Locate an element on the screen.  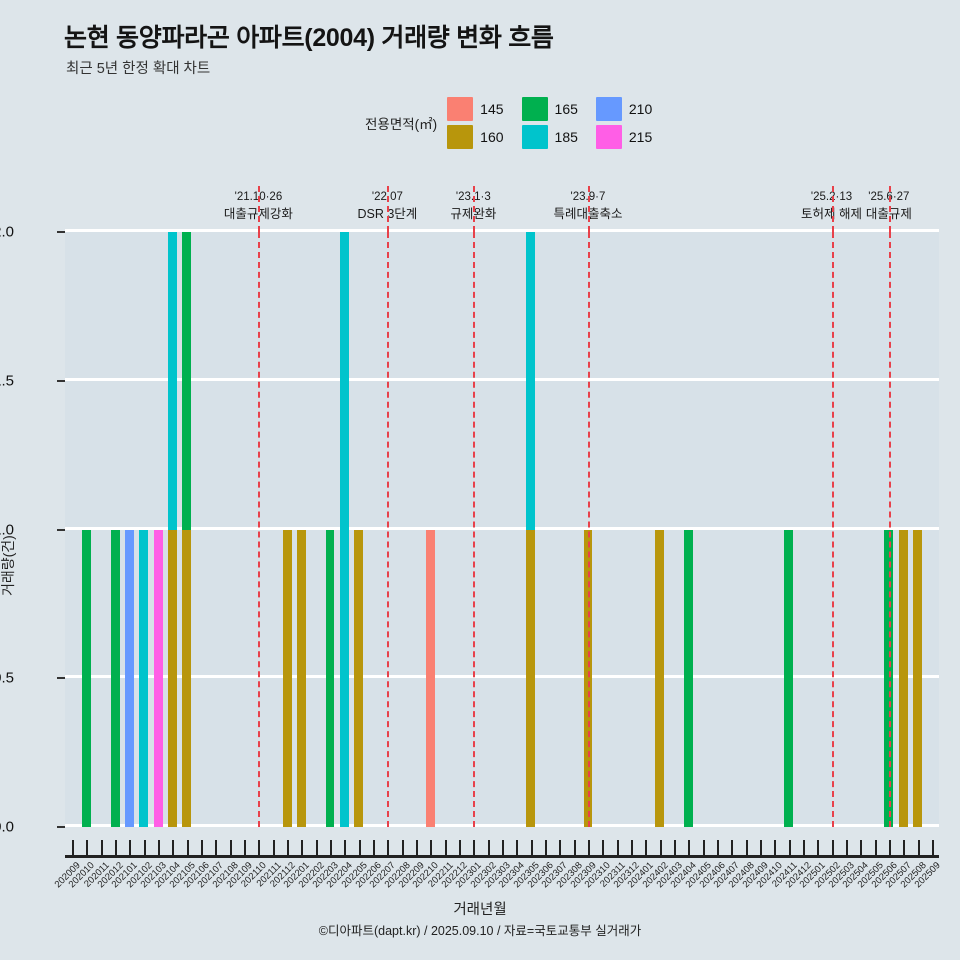
legend-item: 215 is located at coordinates (624, 137).